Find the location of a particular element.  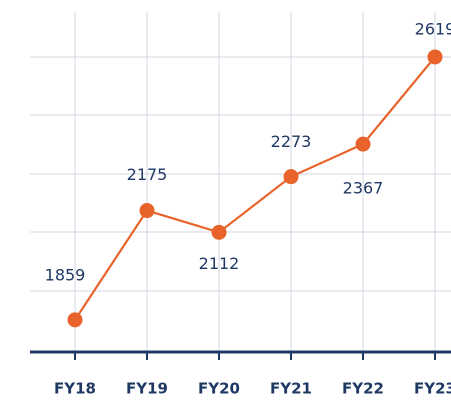

data-label: 2619 is located at coordinates (433, 28).